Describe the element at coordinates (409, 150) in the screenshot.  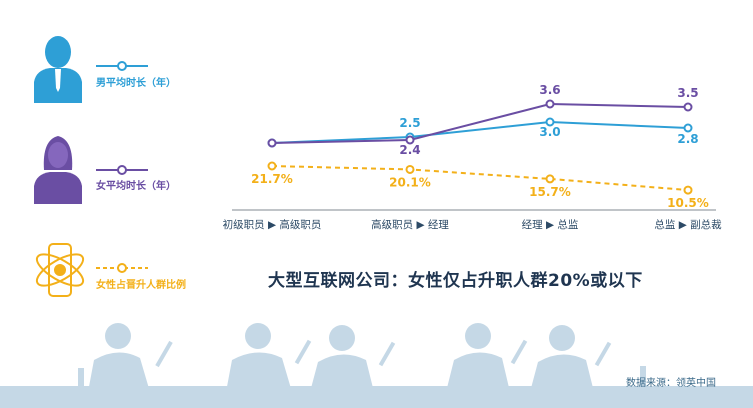
I see `data-label: 2.4` at that location.